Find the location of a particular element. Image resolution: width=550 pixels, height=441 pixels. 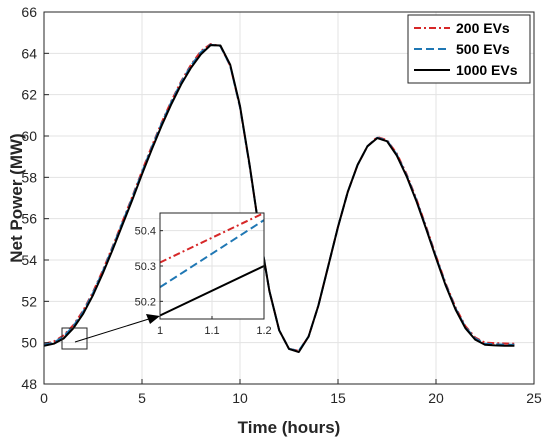

x-tick-label: 5 is located at coordinates (142, 398).